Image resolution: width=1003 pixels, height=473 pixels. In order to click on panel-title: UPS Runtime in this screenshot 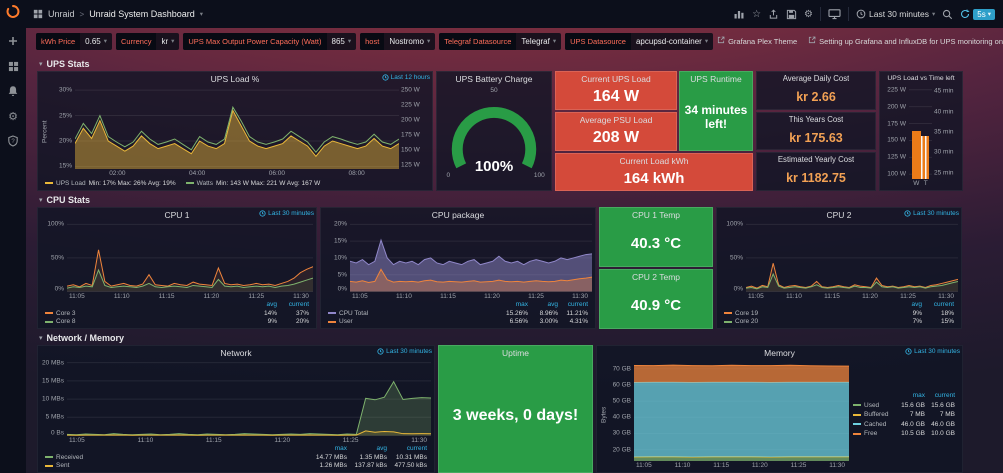, I will do `click(716, 78)`.